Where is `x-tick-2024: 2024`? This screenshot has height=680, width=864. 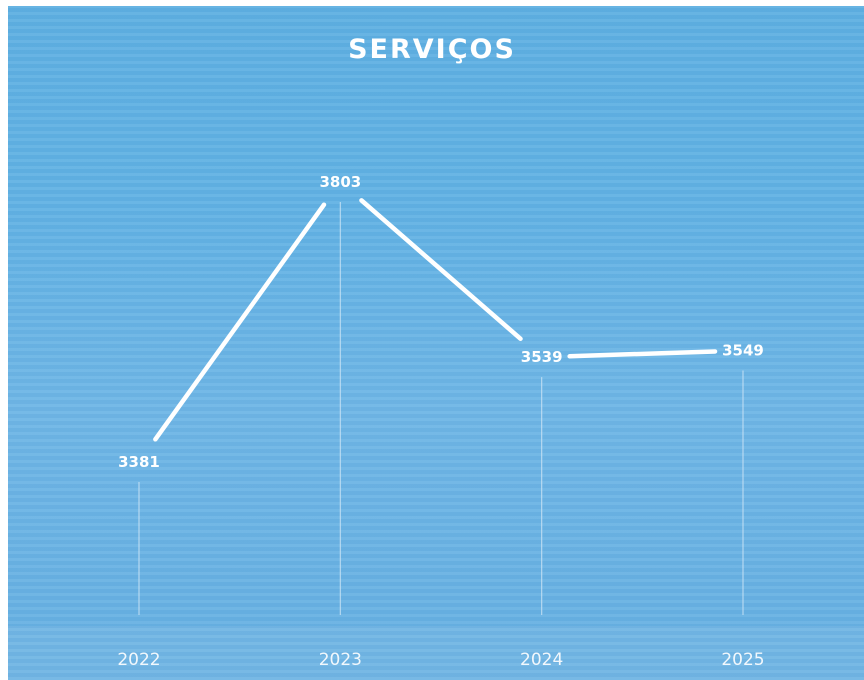 x-tick-2024: 2024 is located at coordinates (541, 660).